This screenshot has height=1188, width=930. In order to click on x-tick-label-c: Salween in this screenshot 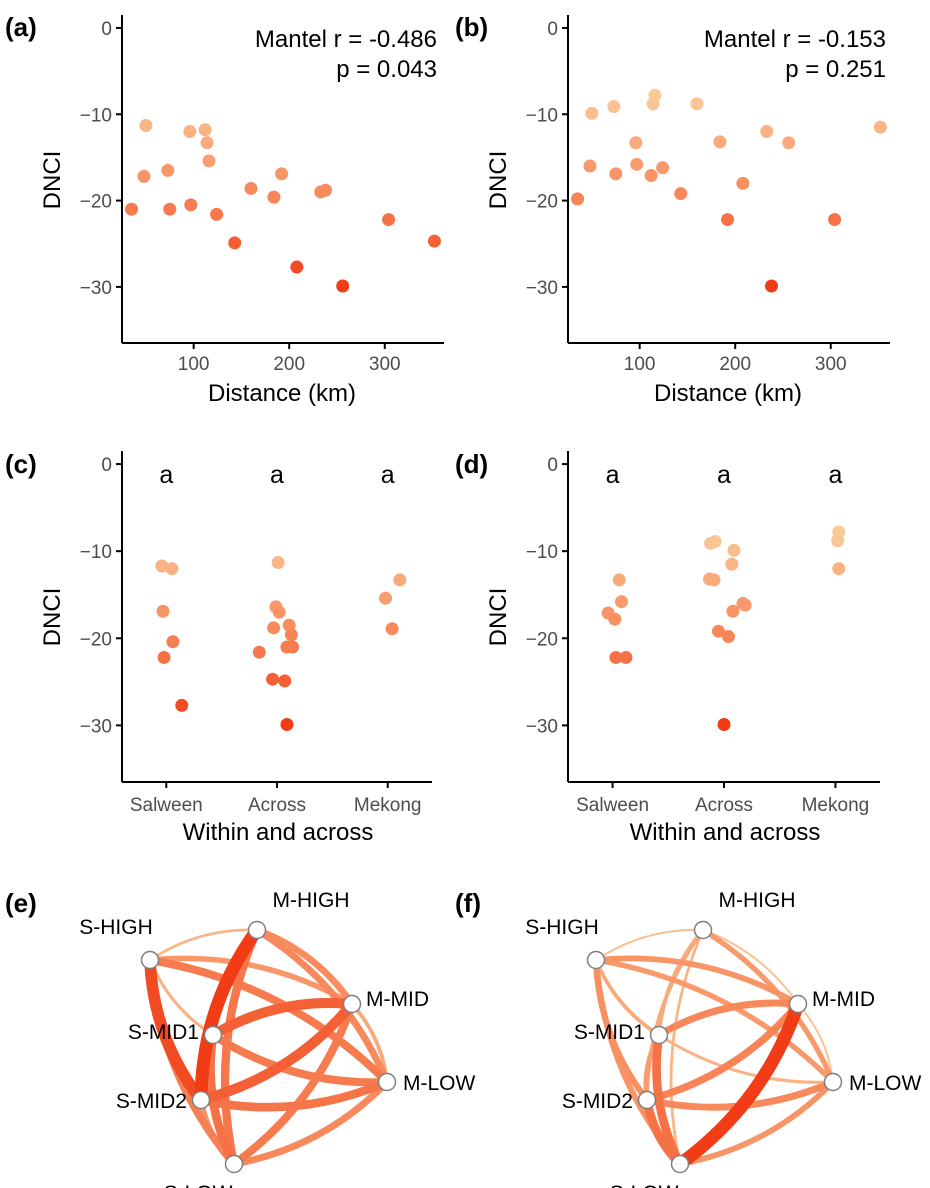, I will do `click(166, 805)`.